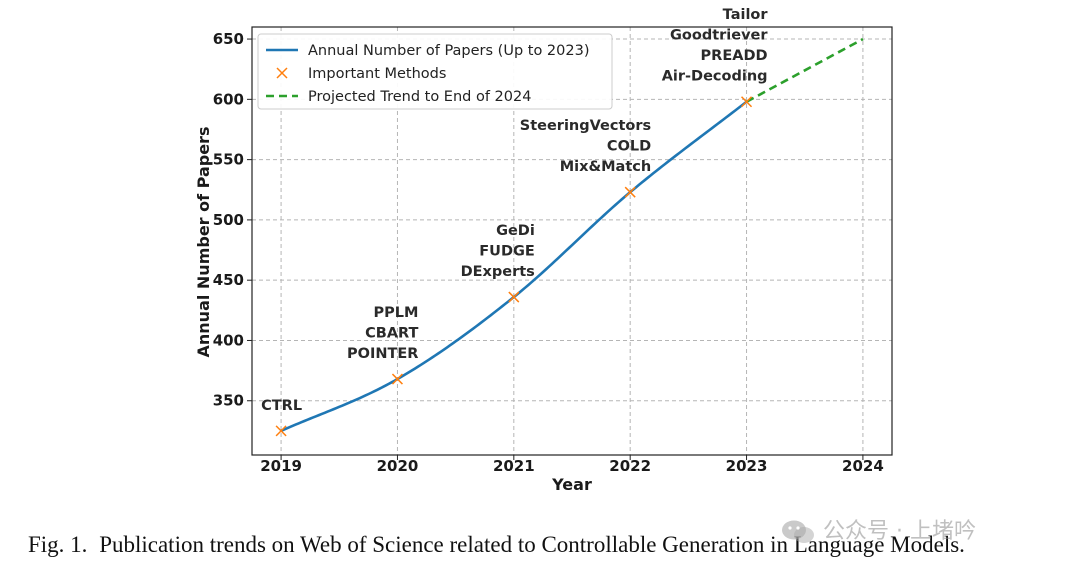 This screenshot has height=575, width=1080. Describe the element at coordinates (498, 272) in the screenshot. I see `method-label: DExperts` at that location.